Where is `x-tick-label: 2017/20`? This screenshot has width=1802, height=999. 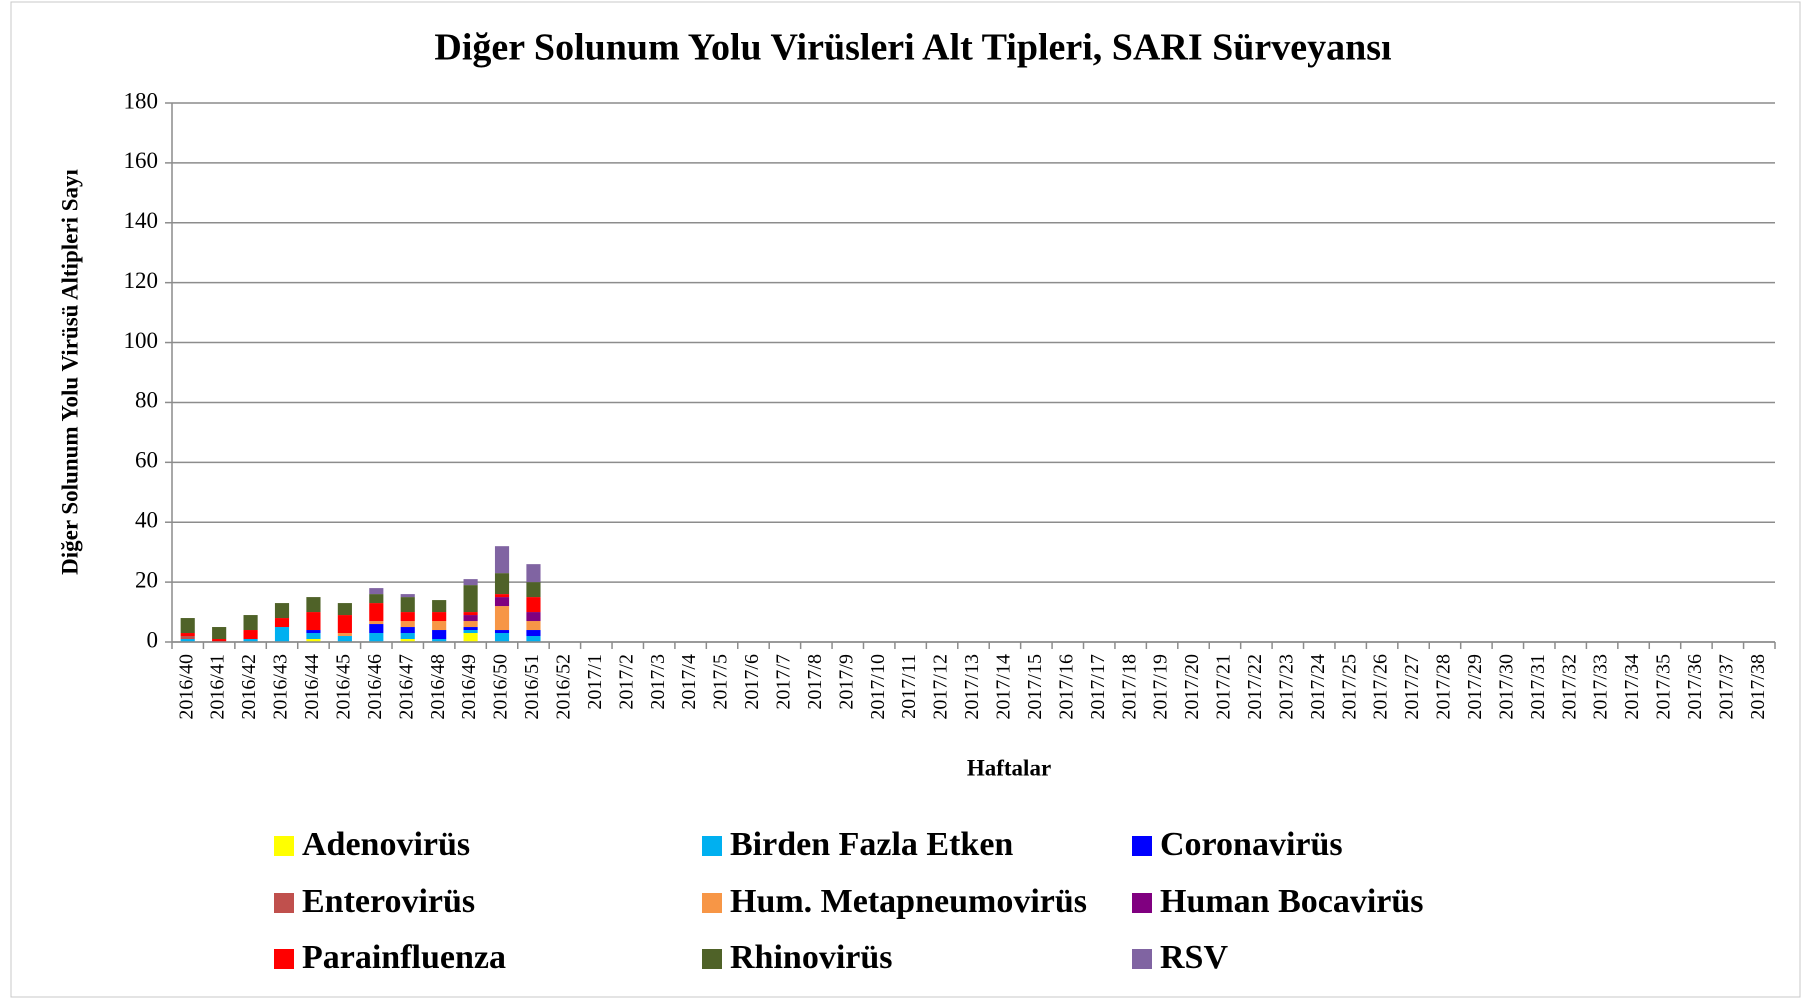
x-tick-label: 2017/20 is located at coordinates (1192, 687).